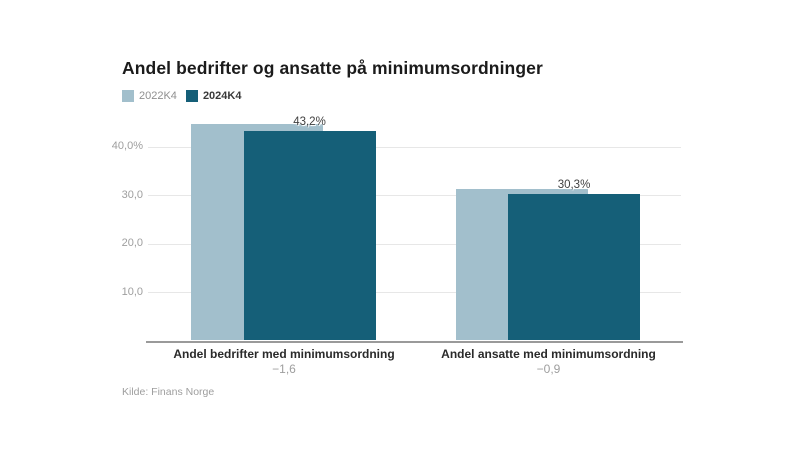  I want to click on legend: 2022K4 2024K4, so click(181, 96).